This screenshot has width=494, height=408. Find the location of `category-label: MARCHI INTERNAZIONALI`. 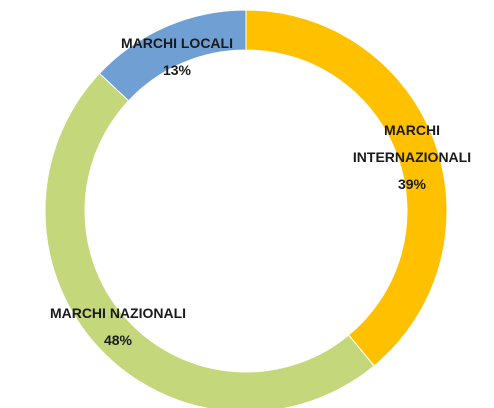

category-label: MARCHI INTERNAZIONALI is located at coordinates (412, 143).